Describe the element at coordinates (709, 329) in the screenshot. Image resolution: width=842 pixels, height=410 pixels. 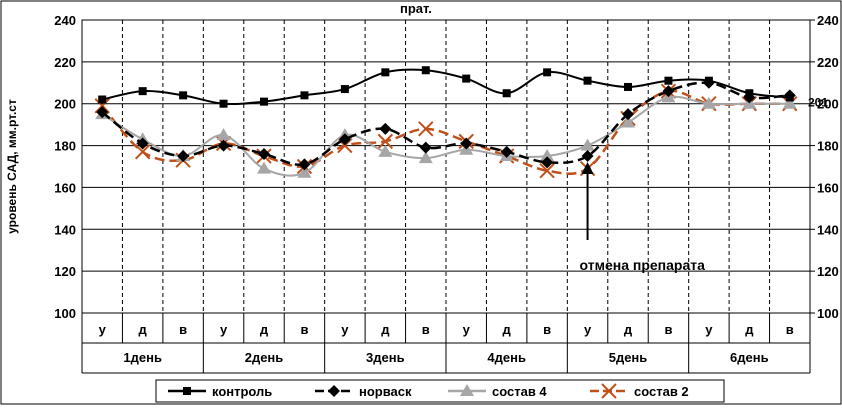
I see `x-tick-label-15: у` at that location.